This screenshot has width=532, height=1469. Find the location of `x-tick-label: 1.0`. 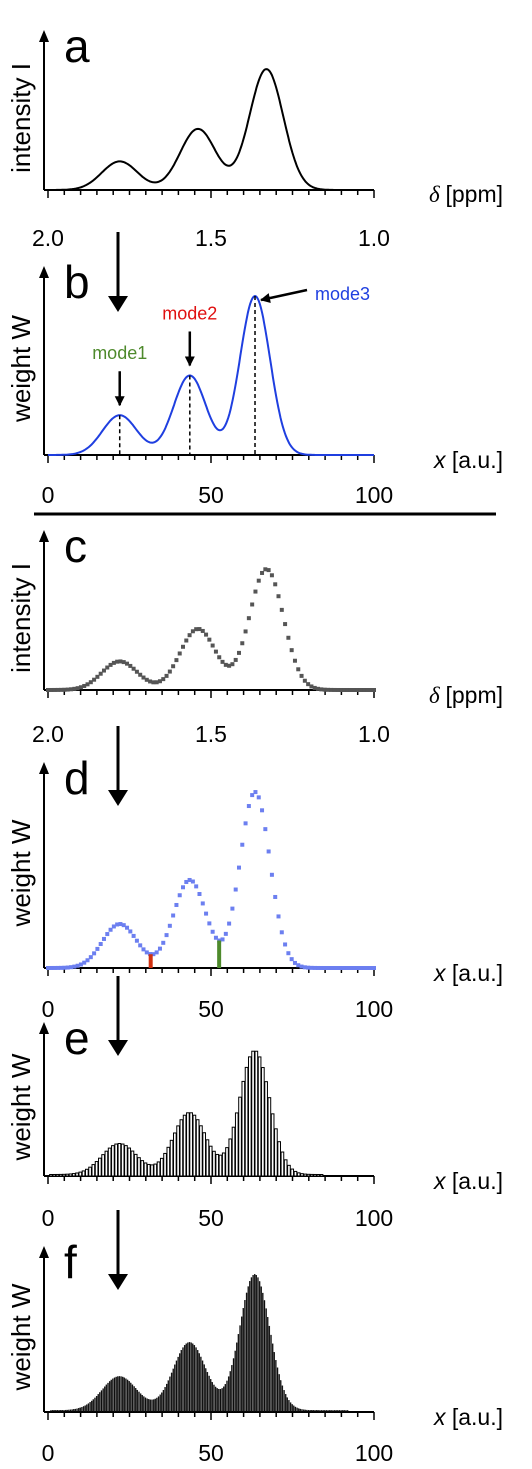

x-tick-label: 1.0 is located at coordinates (374, 734).